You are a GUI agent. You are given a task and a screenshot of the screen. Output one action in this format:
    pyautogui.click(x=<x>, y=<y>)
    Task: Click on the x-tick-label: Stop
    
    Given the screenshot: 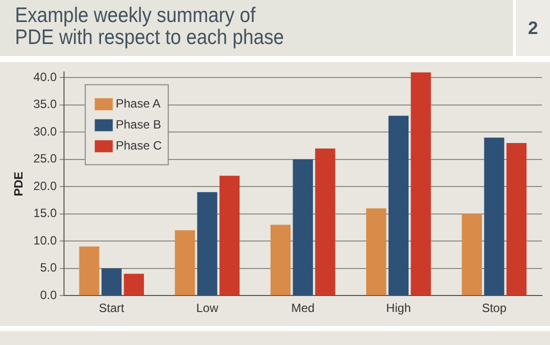 What is the action you would take?
    pyautogui.click(x=494, y=308)
    